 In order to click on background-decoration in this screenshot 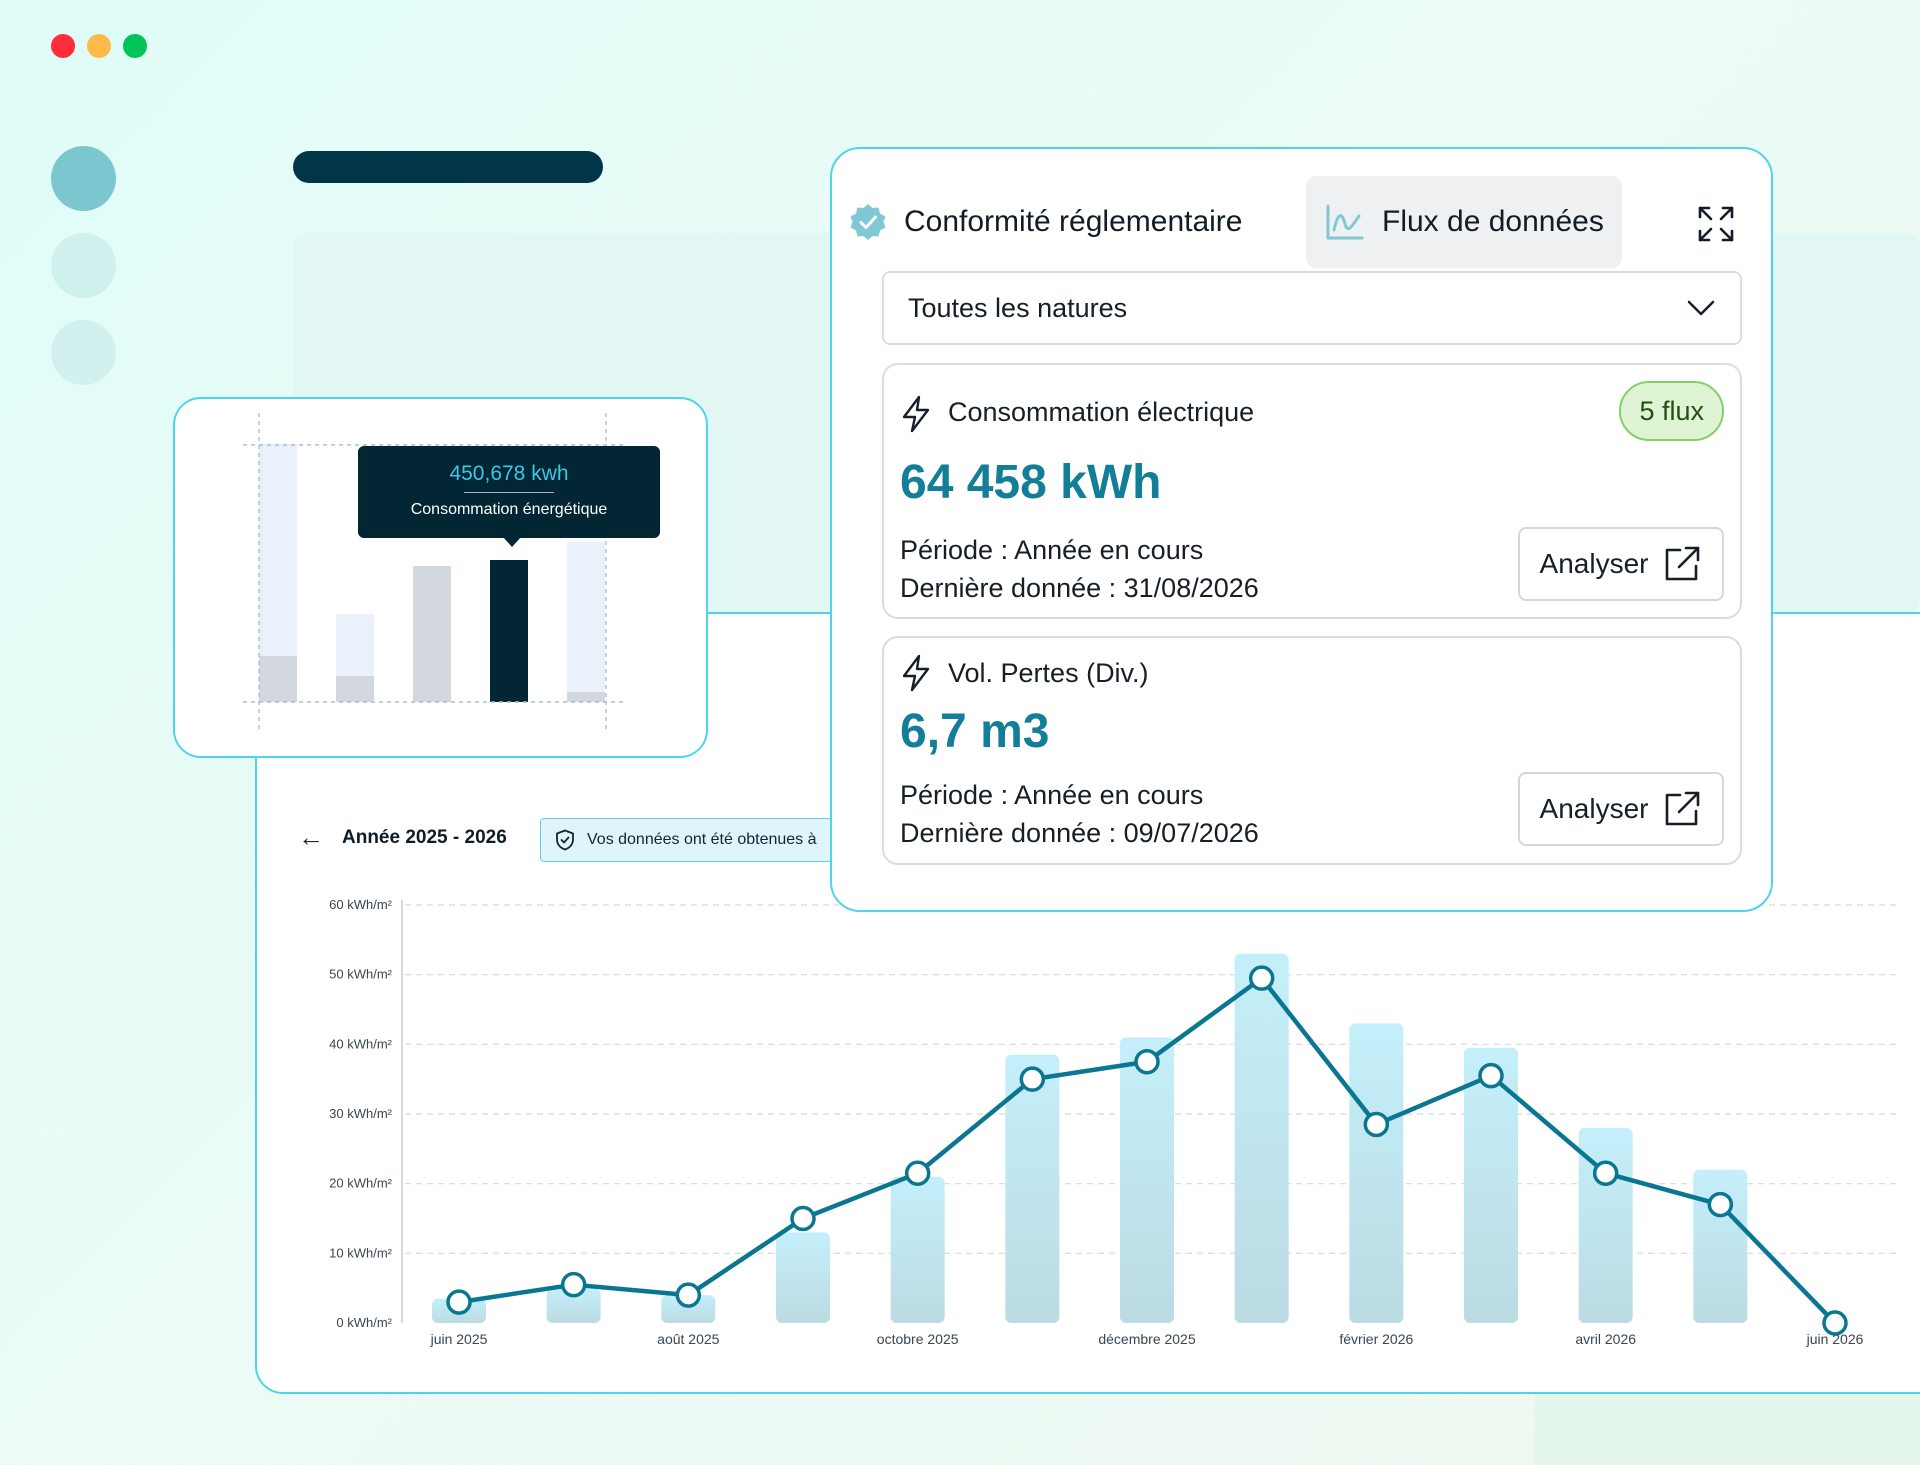, I will do `click(1727, 1430)`.